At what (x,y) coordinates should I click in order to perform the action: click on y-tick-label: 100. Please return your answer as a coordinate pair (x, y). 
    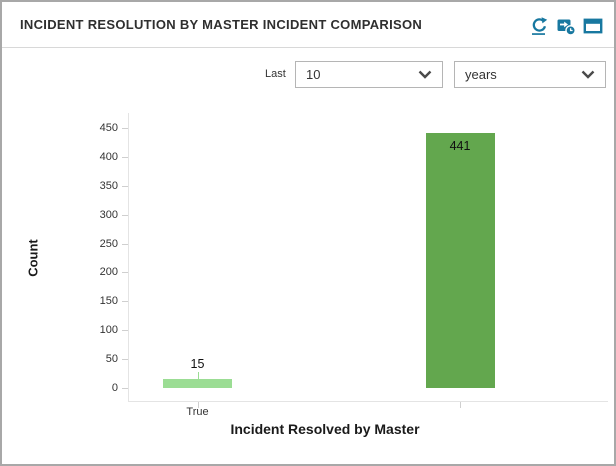
    Looking at the image, I should click on (108, 330).